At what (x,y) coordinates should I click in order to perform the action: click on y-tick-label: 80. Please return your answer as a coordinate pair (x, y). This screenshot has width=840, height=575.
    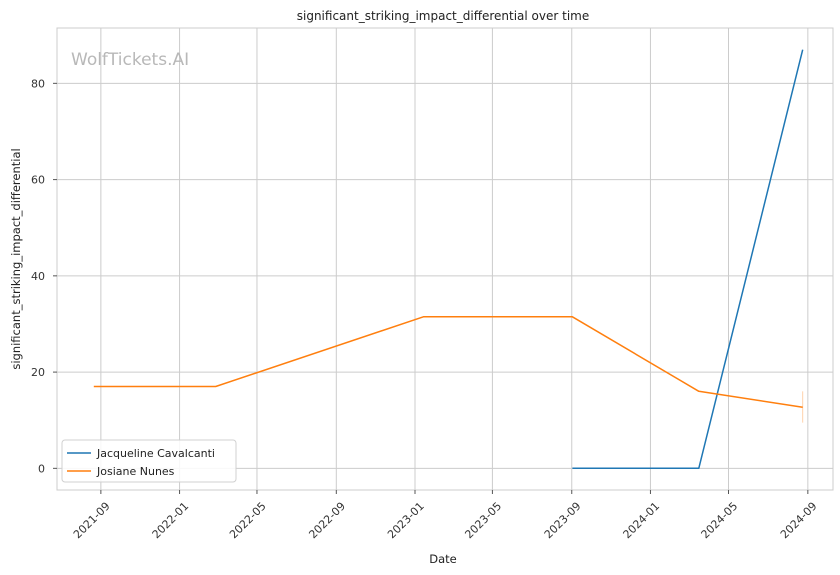
    Looking at the image, I should click on (38, 83).